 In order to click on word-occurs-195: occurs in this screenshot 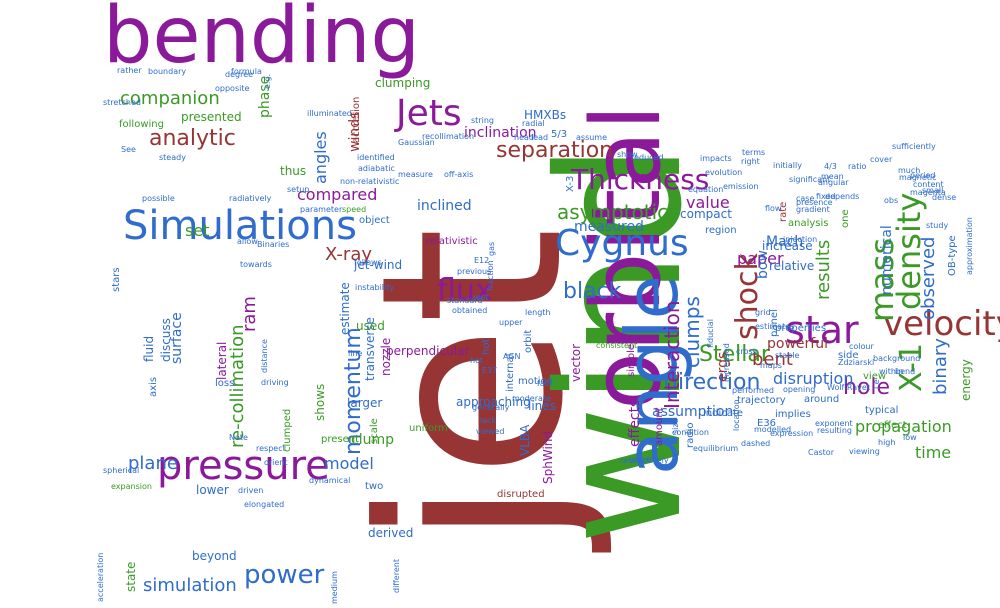, I will do `click(642, 459)`.